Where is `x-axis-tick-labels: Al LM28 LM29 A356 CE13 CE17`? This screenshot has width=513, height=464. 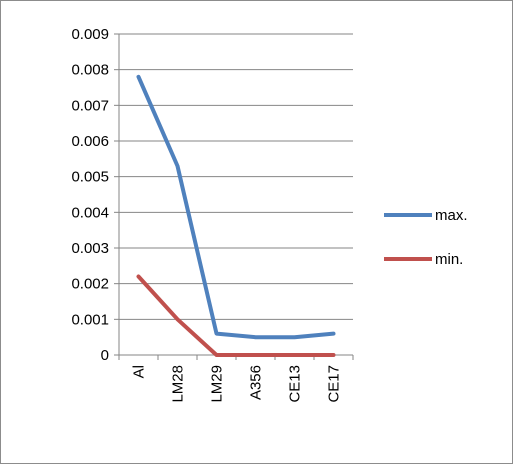 x-axis-tick-labels: Al LM28 LM29 A356 CE13 CE17 is located at coordinates (237, 384).